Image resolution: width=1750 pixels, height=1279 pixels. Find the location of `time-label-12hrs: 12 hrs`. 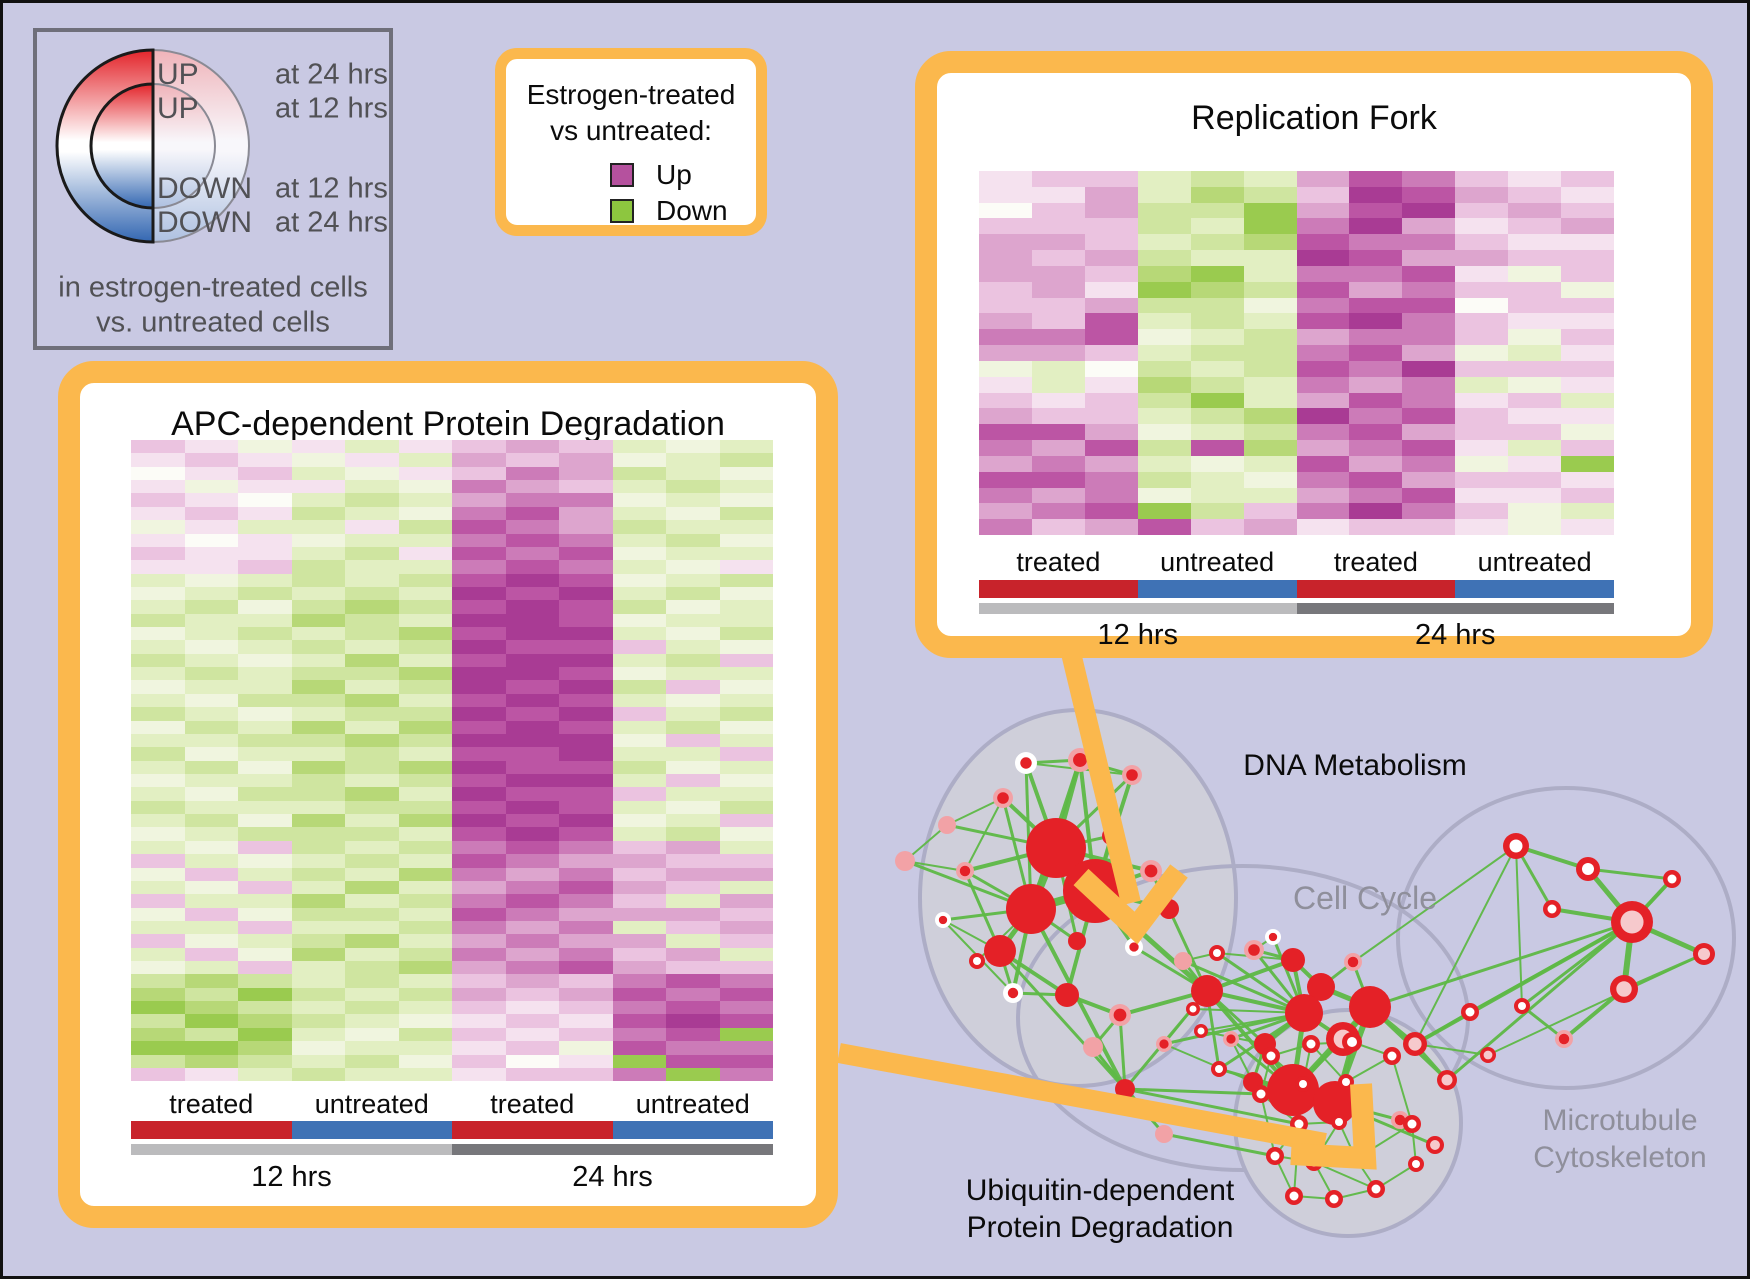

time-label-12hrs: 12 hrs is located at coordinates (291, 1177).